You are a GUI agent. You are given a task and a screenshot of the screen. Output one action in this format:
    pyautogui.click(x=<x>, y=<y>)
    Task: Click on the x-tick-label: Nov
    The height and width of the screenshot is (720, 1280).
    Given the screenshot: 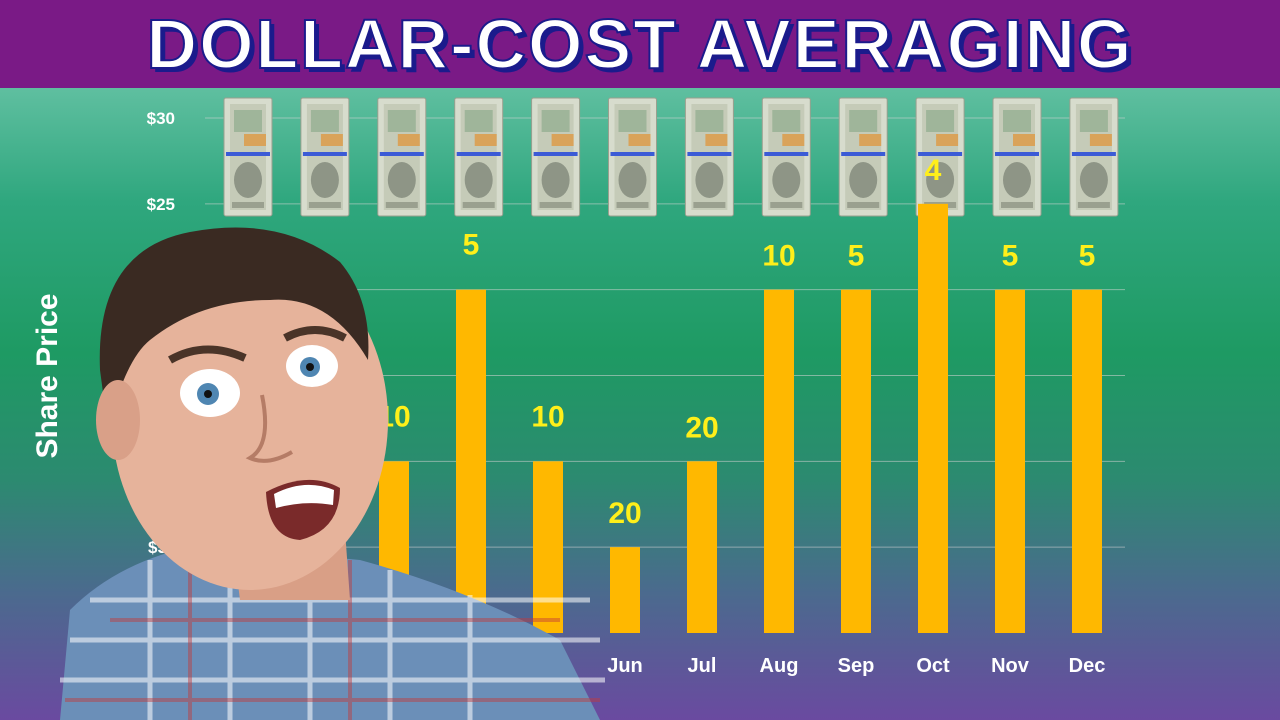 What is the action you would take?
    pyautogui.click(x=1010, y=666)
    